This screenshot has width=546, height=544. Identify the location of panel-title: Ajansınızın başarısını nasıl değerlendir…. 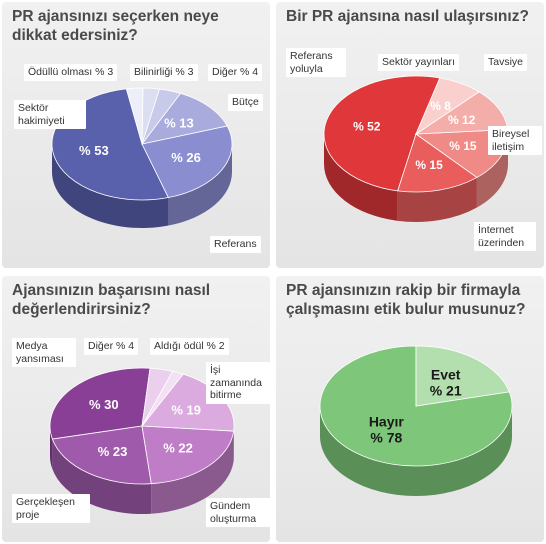
(111, 300).